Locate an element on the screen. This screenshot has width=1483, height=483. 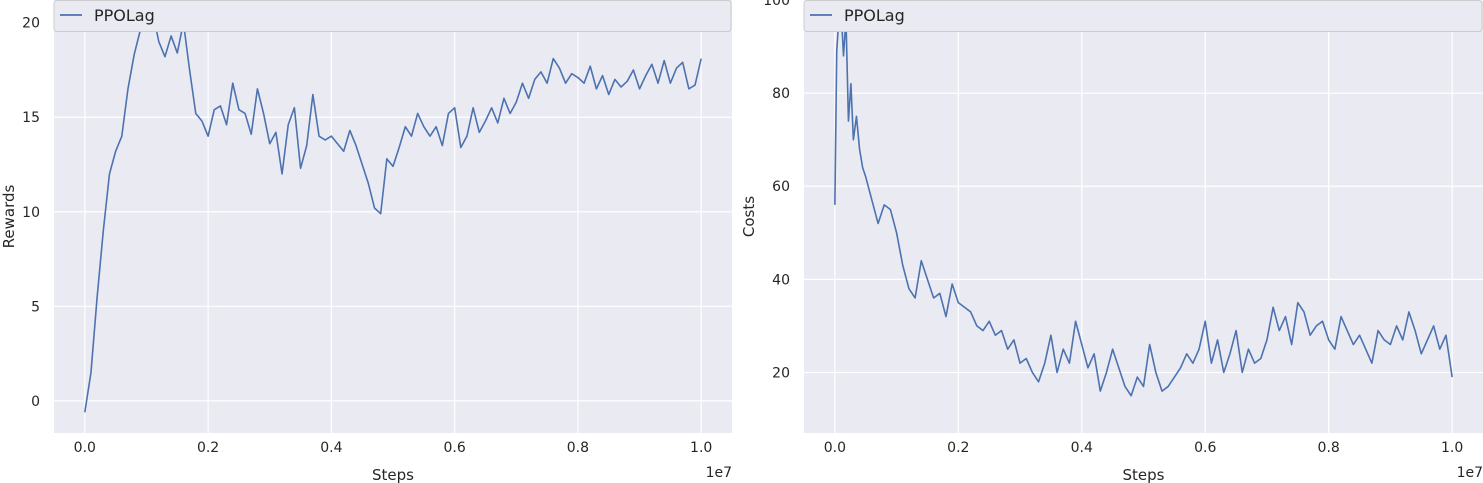
y-tick-label: 80 is located at coordinates (781, 94).